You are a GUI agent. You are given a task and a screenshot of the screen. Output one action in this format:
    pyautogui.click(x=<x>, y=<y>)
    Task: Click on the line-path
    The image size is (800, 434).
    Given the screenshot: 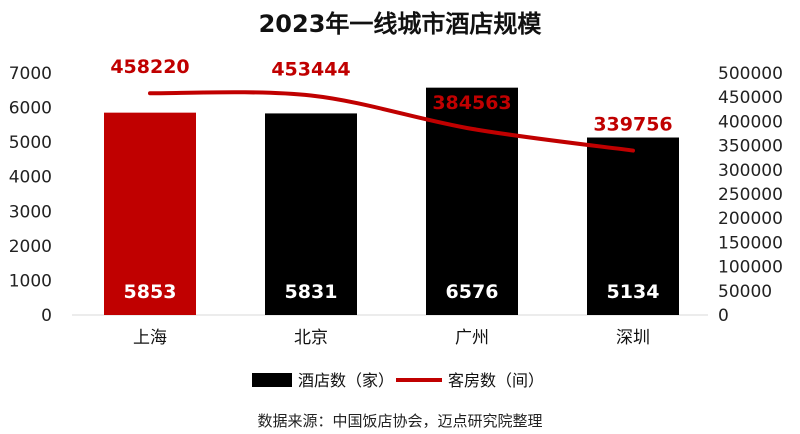 What is the action you would take?
    pyautogui.click(x=391, y=121)
    